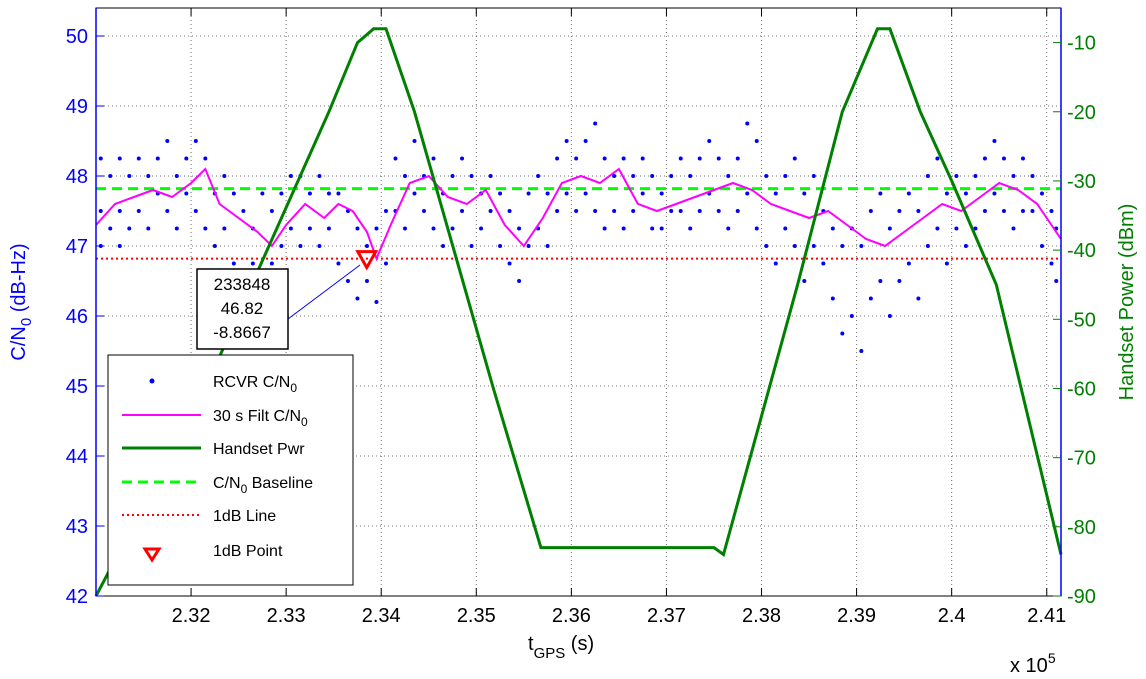 Image resolution: width=1146 pixels, height=679 pixels. Describe the element at coordinates (578, 214) in the screenshot. I see `filtered-cn0-series` at that location.